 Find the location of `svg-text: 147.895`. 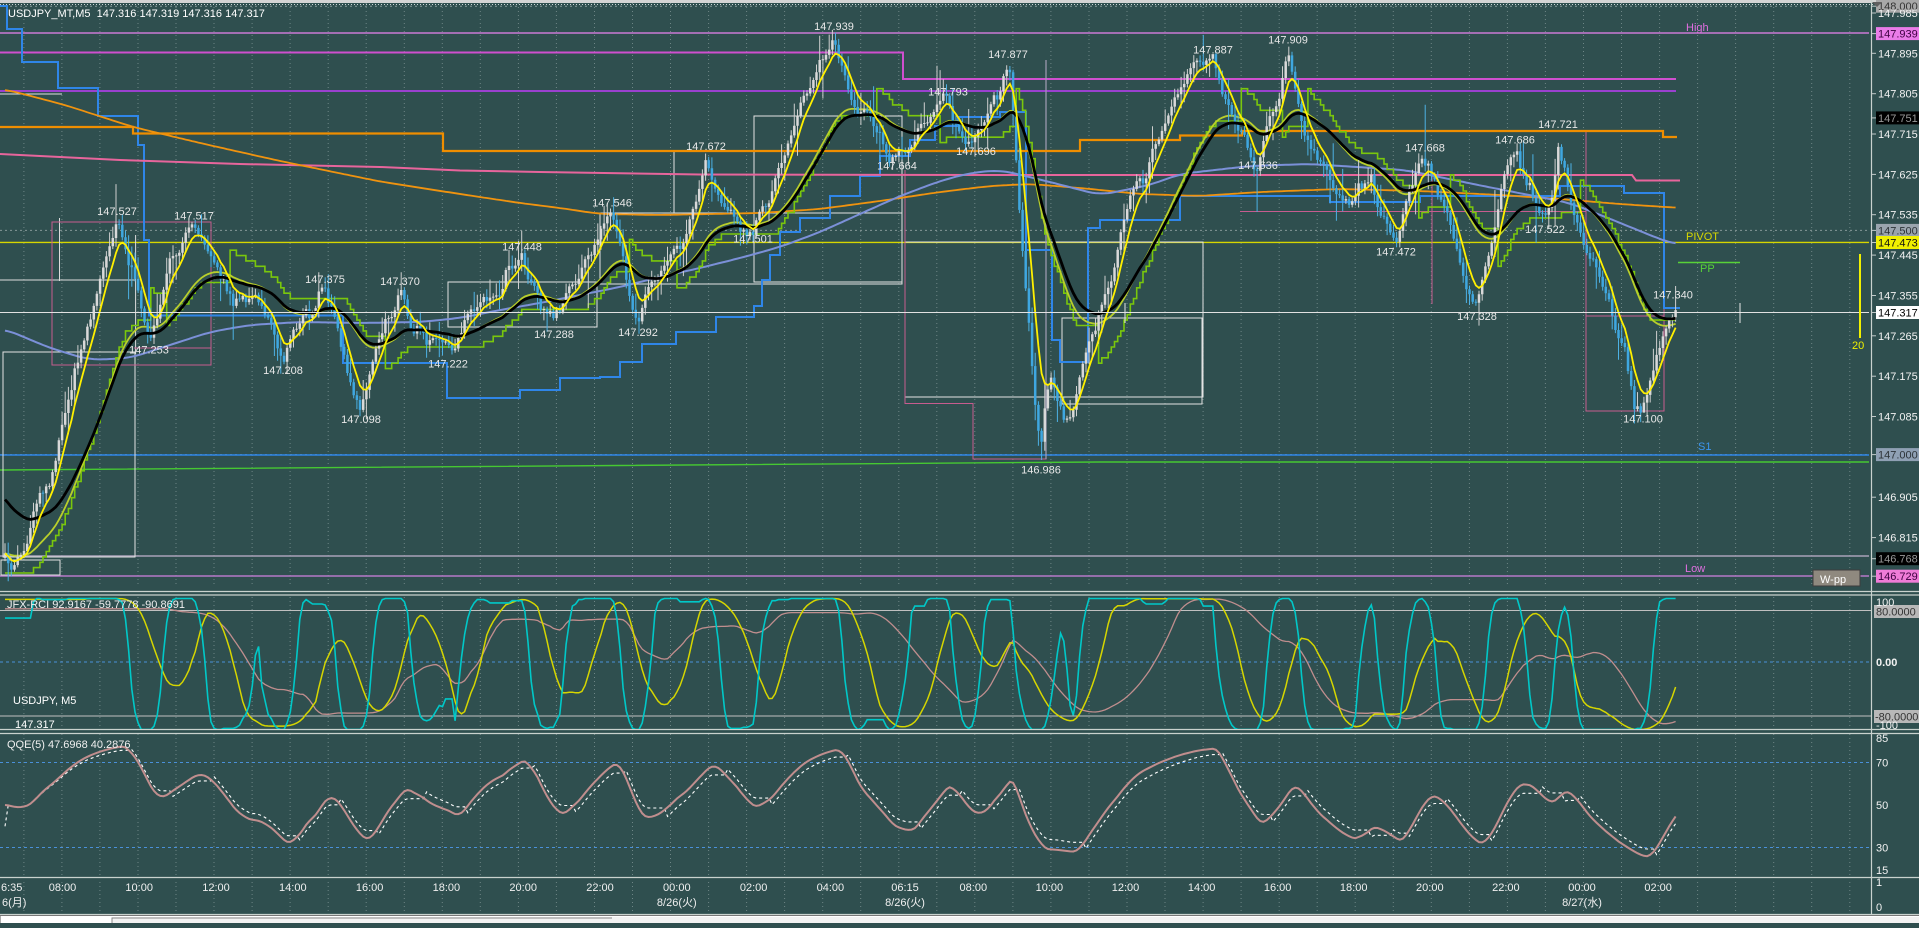

svg-text: 147.895 is located at coordinates (1898, 54).